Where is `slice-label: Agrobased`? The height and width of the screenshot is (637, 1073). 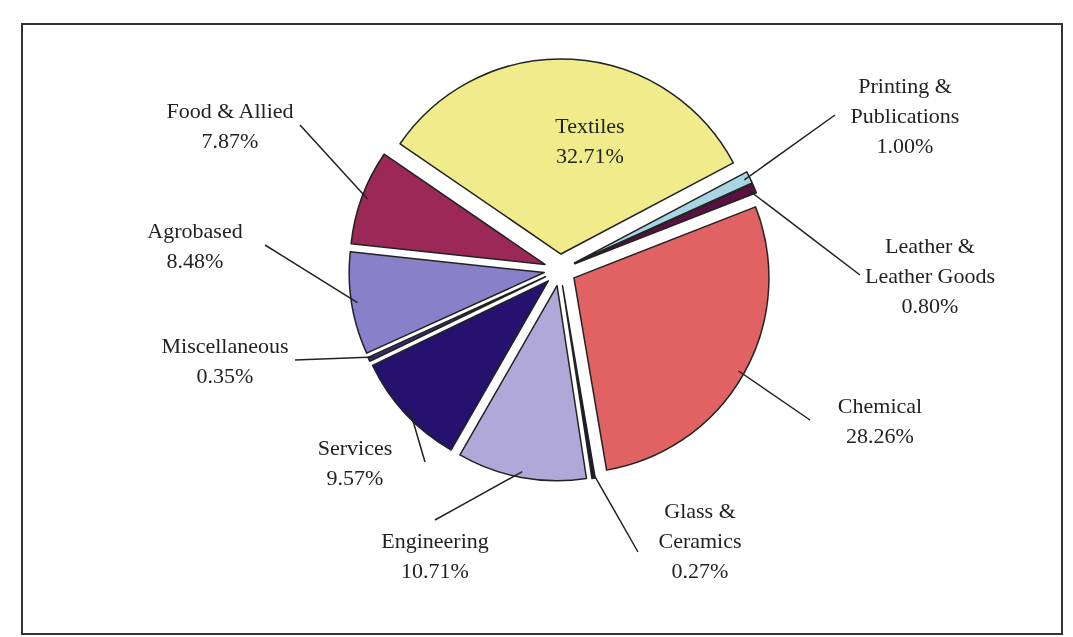
slice-label: Agrobased is located at coordinates (195, 230).